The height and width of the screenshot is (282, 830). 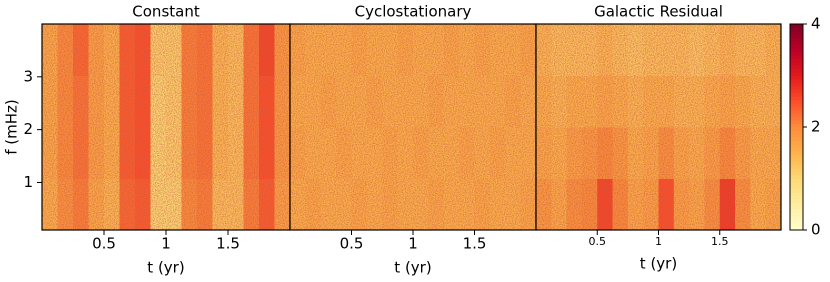 I want to click on y-tick-label: 3, so click(x=28, y=76).